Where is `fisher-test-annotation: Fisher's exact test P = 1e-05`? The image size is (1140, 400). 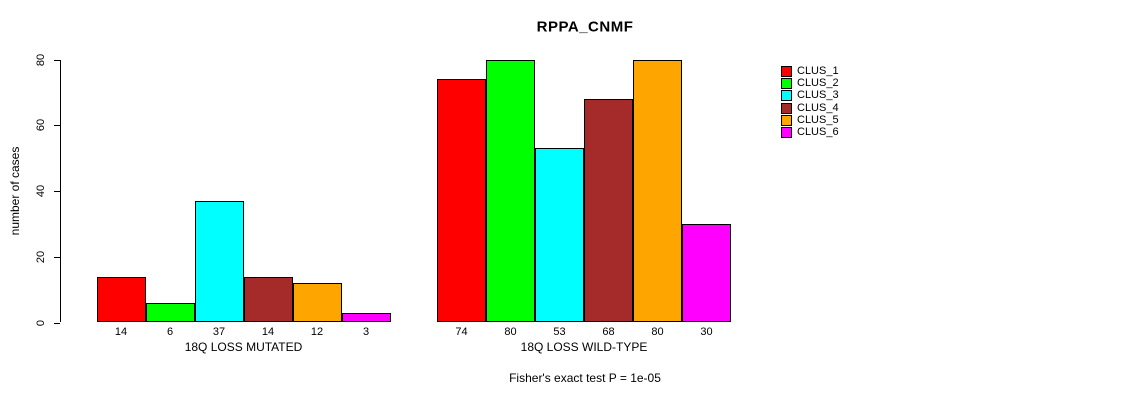 fisher-test-annotation: Fisher's exact test P = 1e-05 is located at coordinates (585, 378).